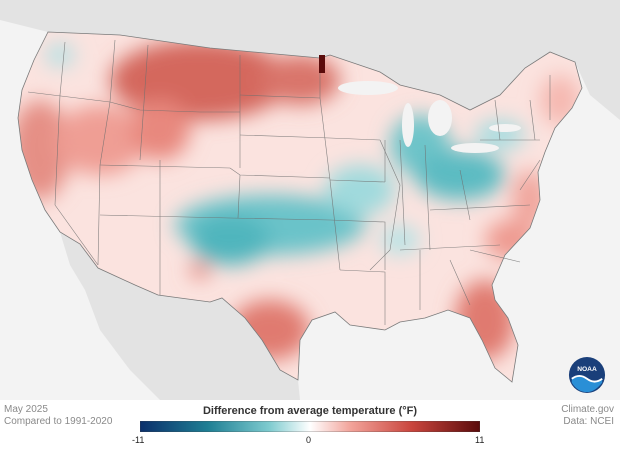  I want to click on source-label: Climate.gov, so click(587, 409).